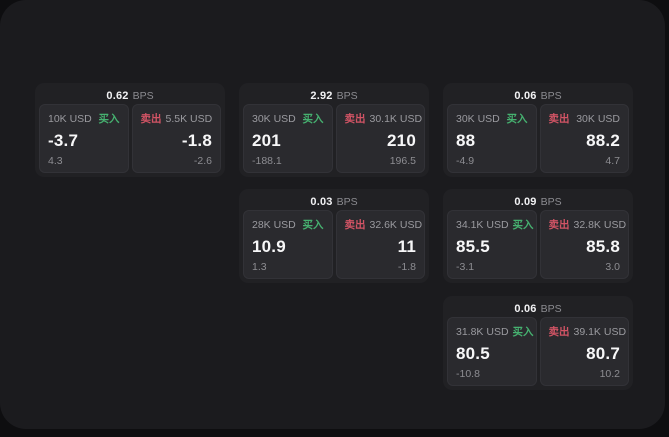 This screenshot has width=669, height=437. What do you see at coordinates (55, 161) in the screenshot?
I see `buy-delta: 4.3` at bounding box center [55, 161].